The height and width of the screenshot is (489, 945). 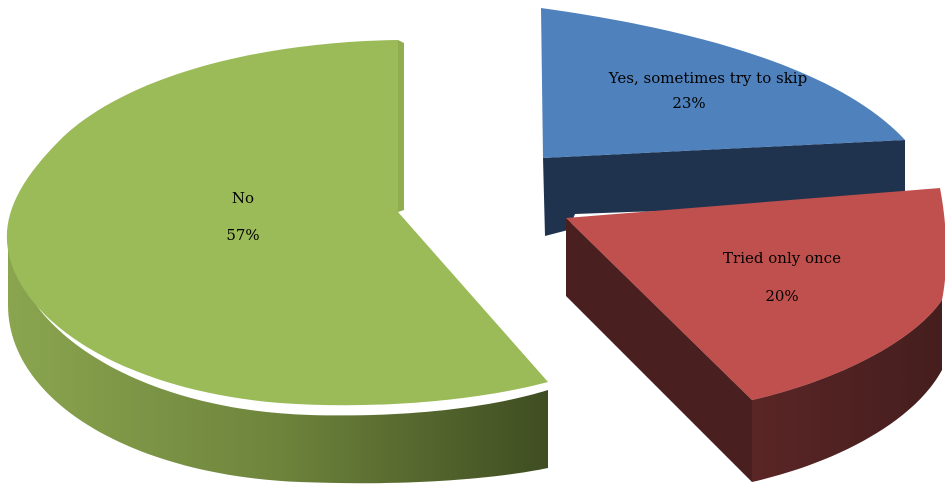 I want to click on slice-value-no: 57%, so click(x=242, y=235).